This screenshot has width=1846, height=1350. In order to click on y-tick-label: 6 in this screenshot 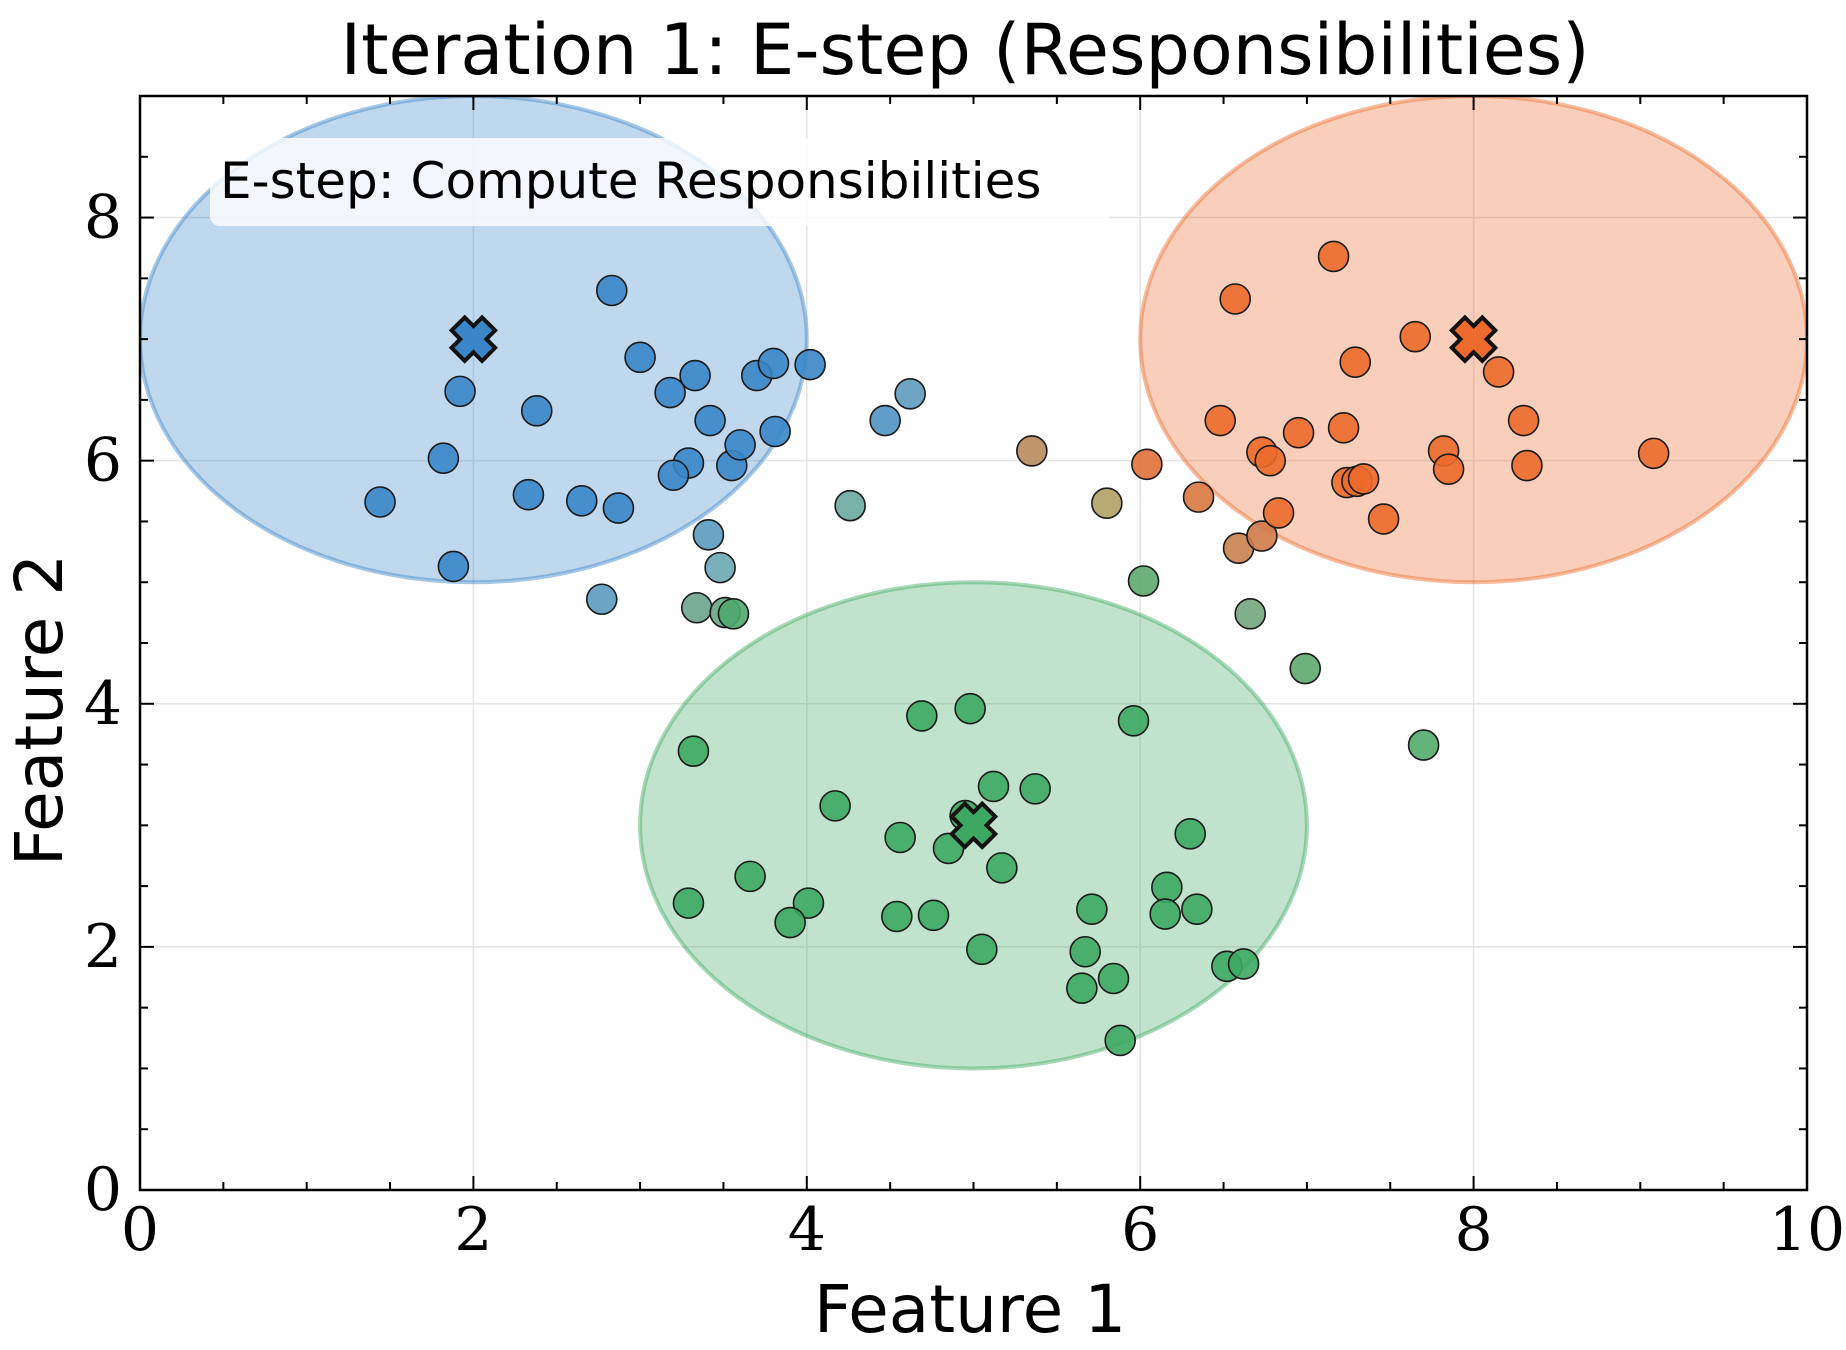, I will do `click(103, 461)`.